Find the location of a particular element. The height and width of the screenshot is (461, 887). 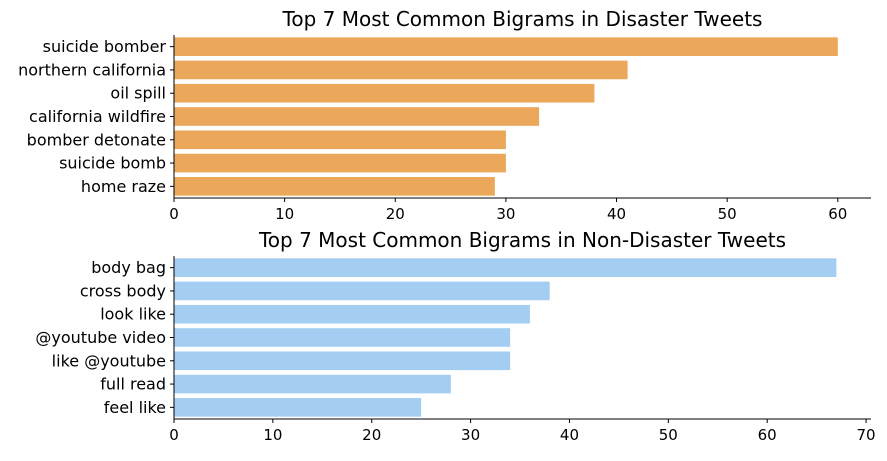

category-label: northern california is located at coordinates (92, 69).